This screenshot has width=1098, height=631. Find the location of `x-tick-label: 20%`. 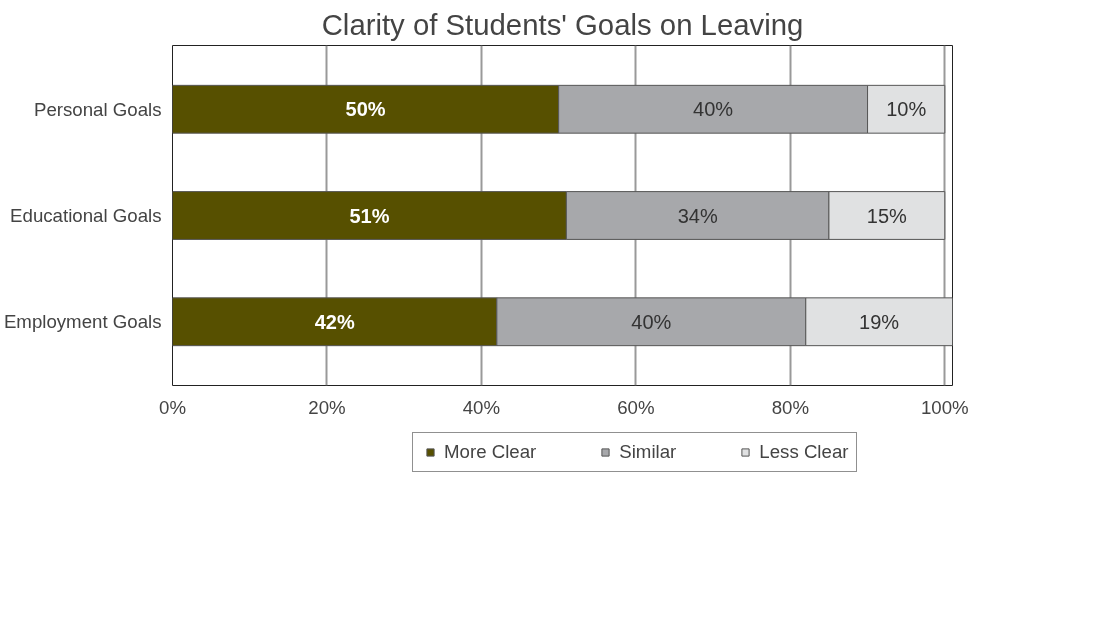

x-tick-label: 20% is located at coordinates (327, 407).